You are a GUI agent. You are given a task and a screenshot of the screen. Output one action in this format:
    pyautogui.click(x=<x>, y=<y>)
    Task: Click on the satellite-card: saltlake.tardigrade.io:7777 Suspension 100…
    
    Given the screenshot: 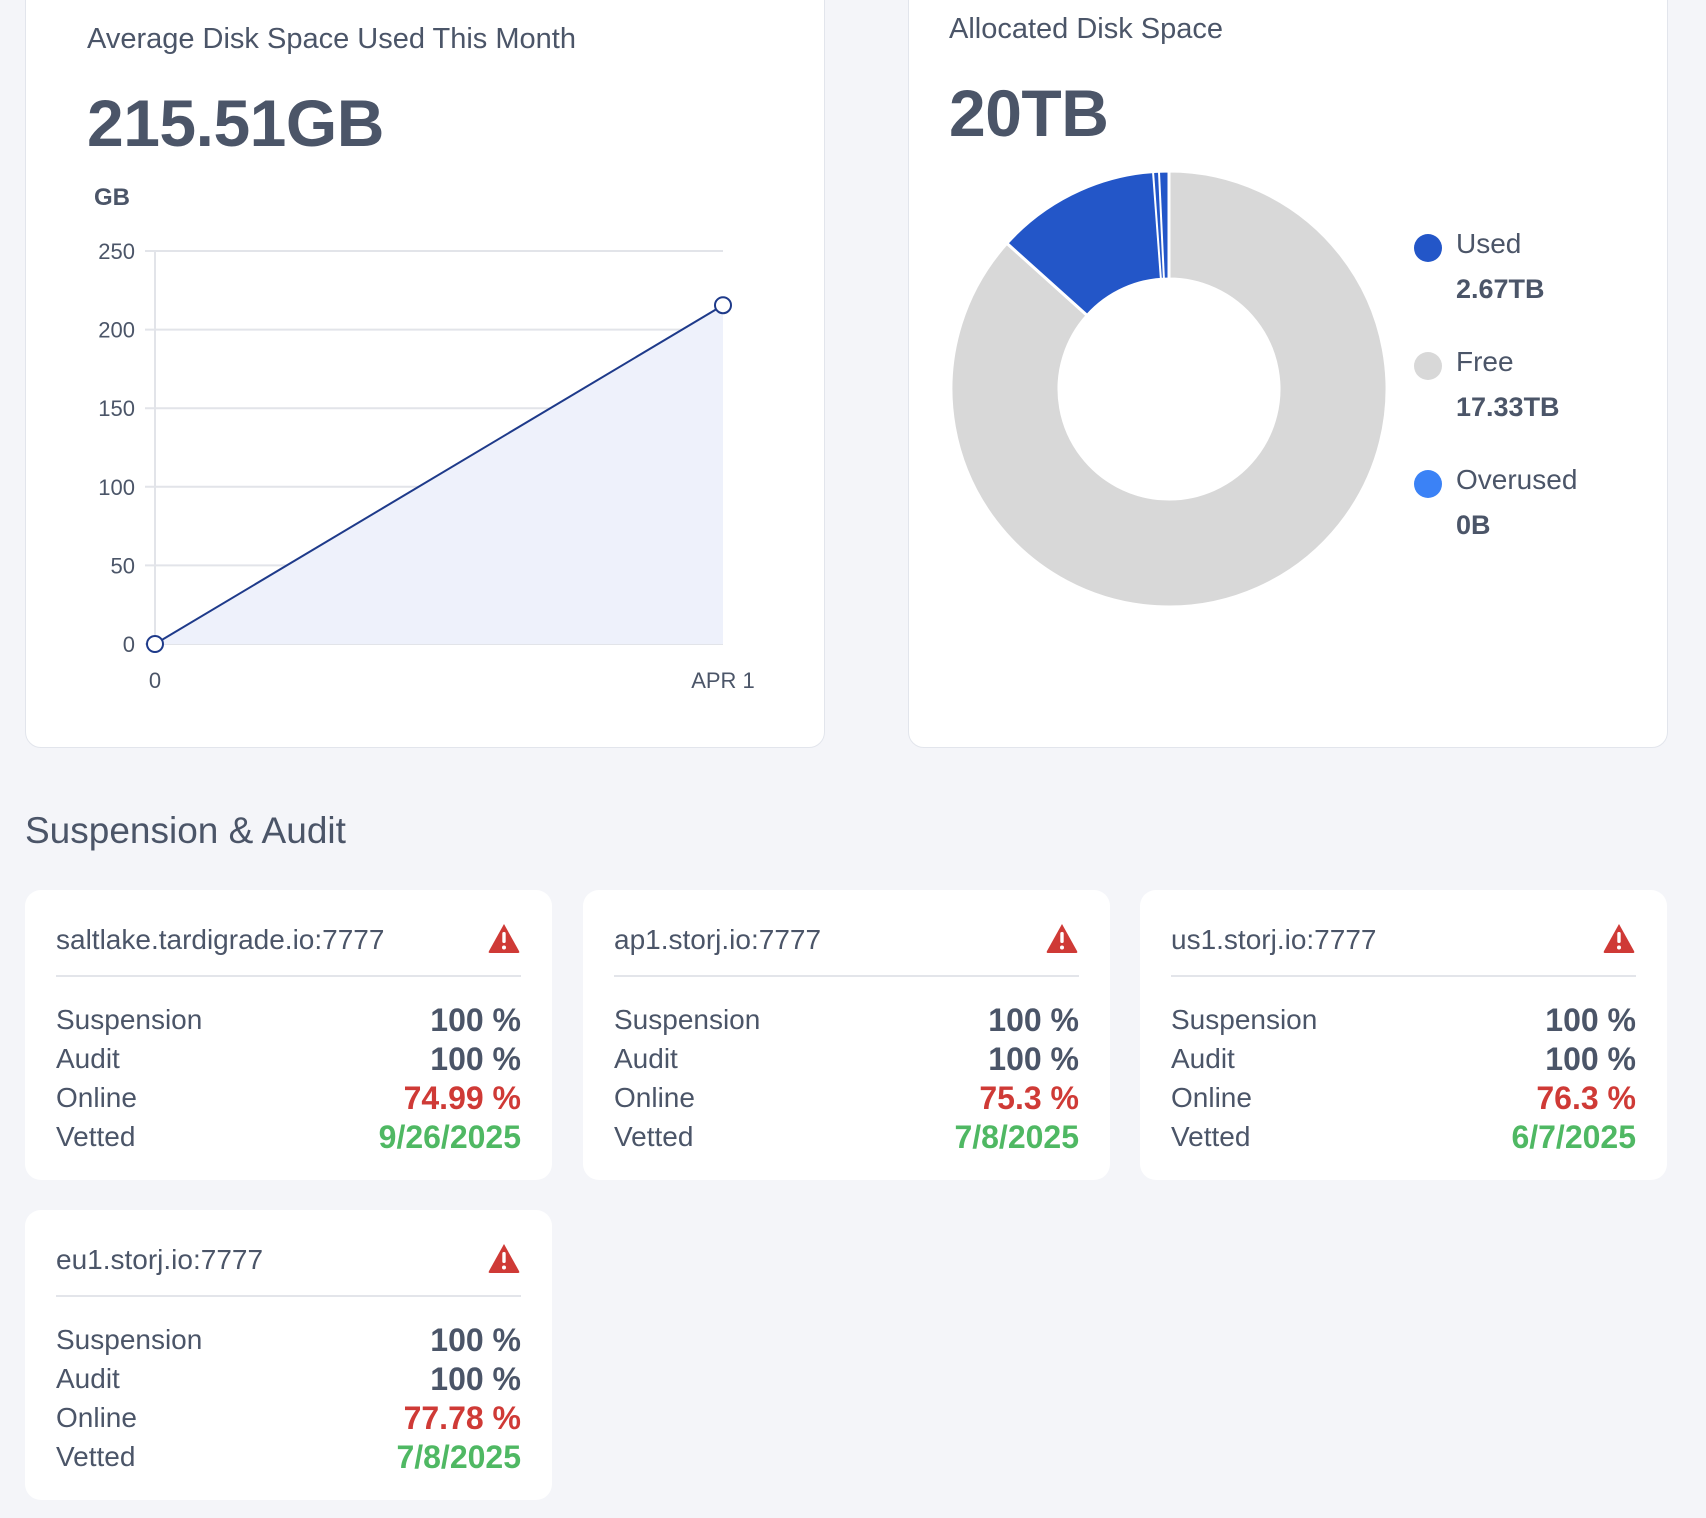 What is the action you would take?
    pyautogui.click(x=288, y=1035)
    